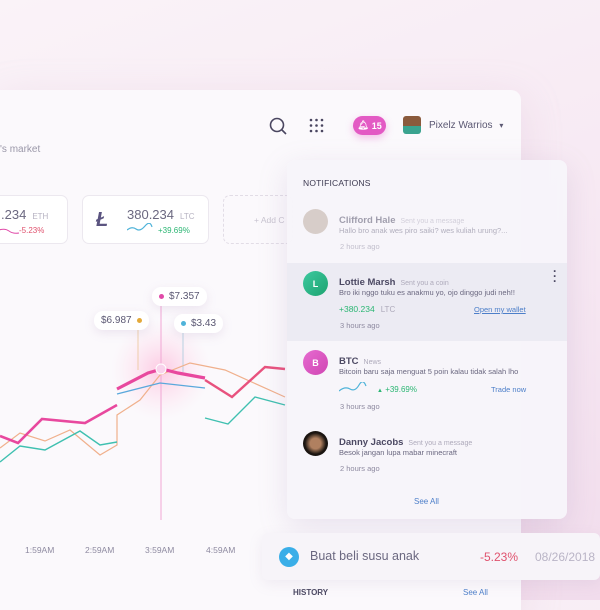 The height and width of the screenshot is (610, 600). Describe the element at coordinates (363, 125) in the screenshot. I see `bell-icon: 🔔︎` at that location.